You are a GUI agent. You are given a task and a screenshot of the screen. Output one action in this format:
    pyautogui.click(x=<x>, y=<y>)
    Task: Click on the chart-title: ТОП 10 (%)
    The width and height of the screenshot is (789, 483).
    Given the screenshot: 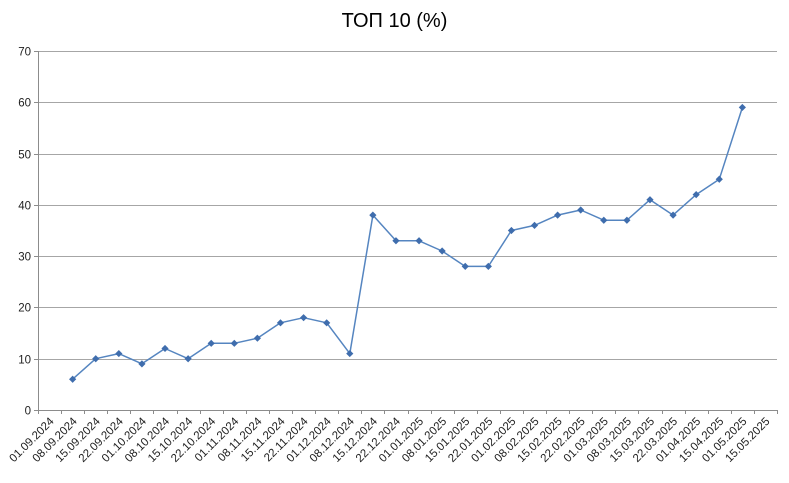 What is the action you would take?
    pyautogui.click(x=394, y=21)
    